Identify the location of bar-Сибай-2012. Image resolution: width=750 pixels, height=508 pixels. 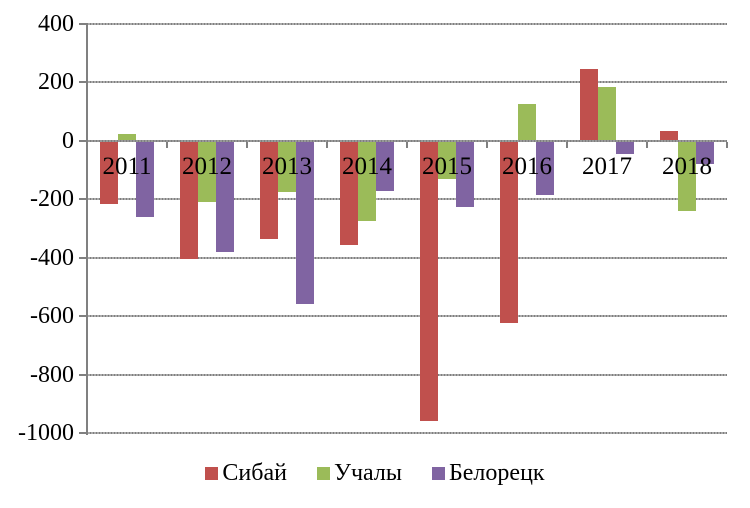
(189, 200).